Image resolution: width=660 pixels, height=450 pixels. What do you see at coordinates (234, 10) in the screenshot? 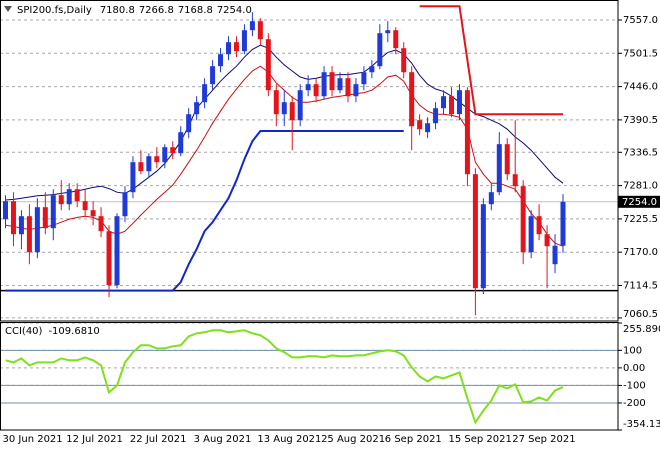
I see `ohlc-close: 7254.0` at bounding box center [234, 10].